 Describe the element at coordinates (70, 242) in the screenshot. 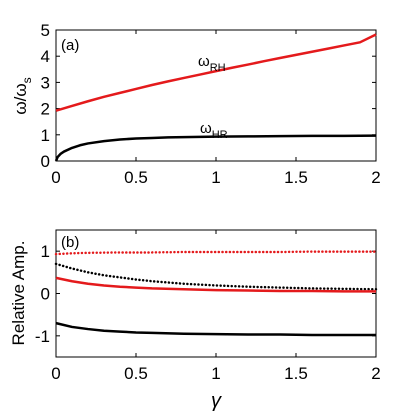

I see `panel-1-label: (b)` at that location.